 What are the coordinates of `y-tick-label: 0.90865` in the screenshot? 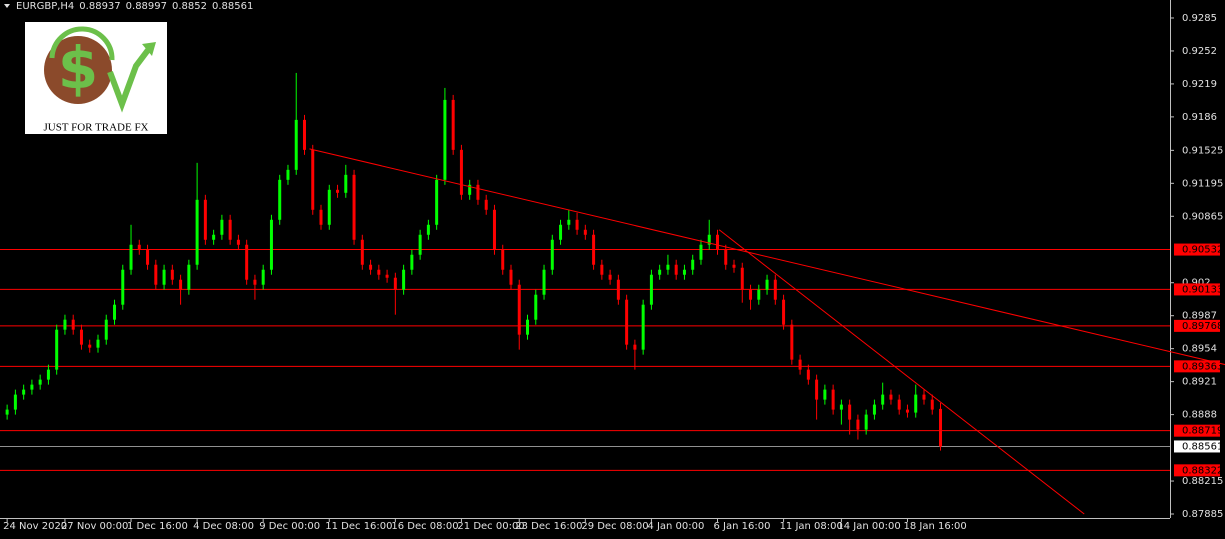 It's located at (1202, 216).